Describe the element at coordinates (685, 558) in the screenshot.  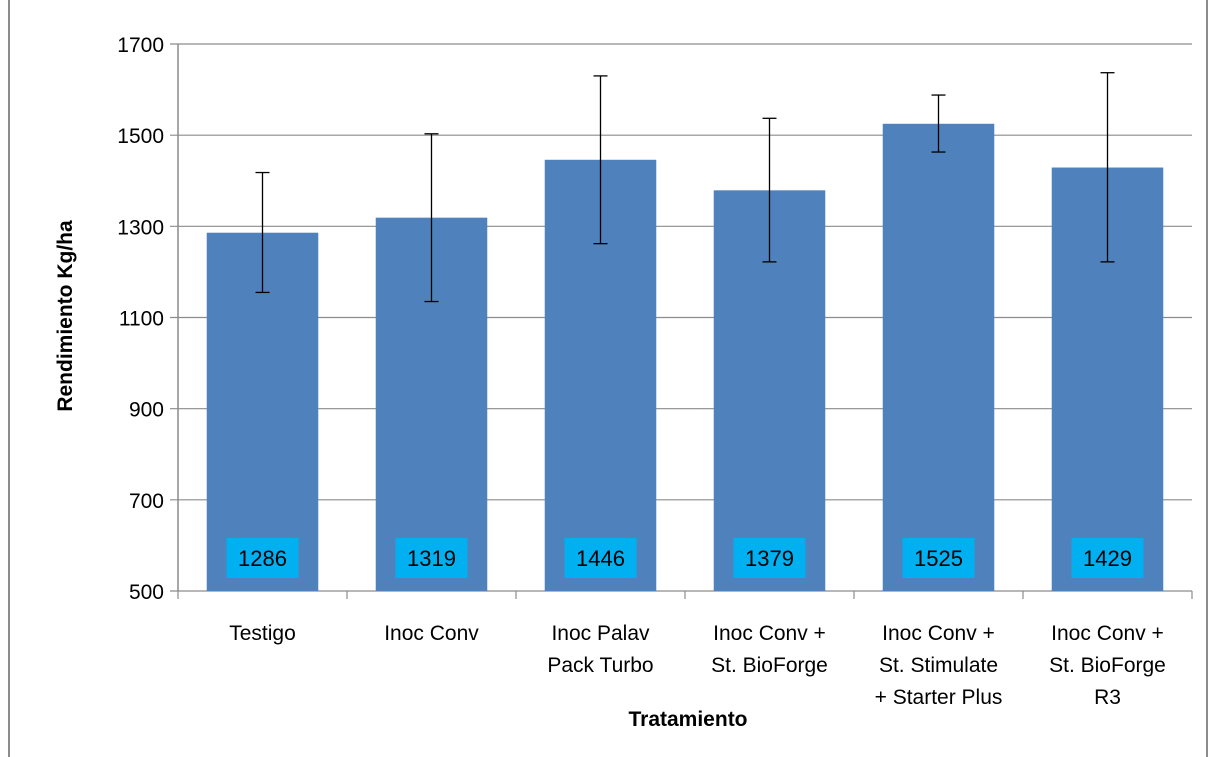
I see `data-labels: 1286 1319 1446 1379 1525 1429` at that location.